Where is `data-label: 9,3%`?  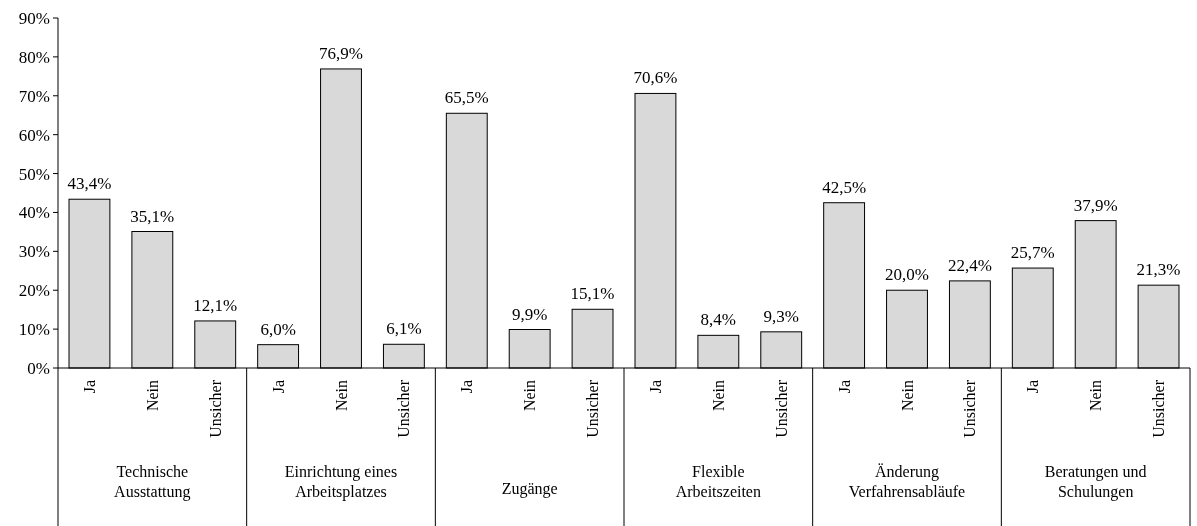
data-label: 9,3% is located at coordinates (781, 316).